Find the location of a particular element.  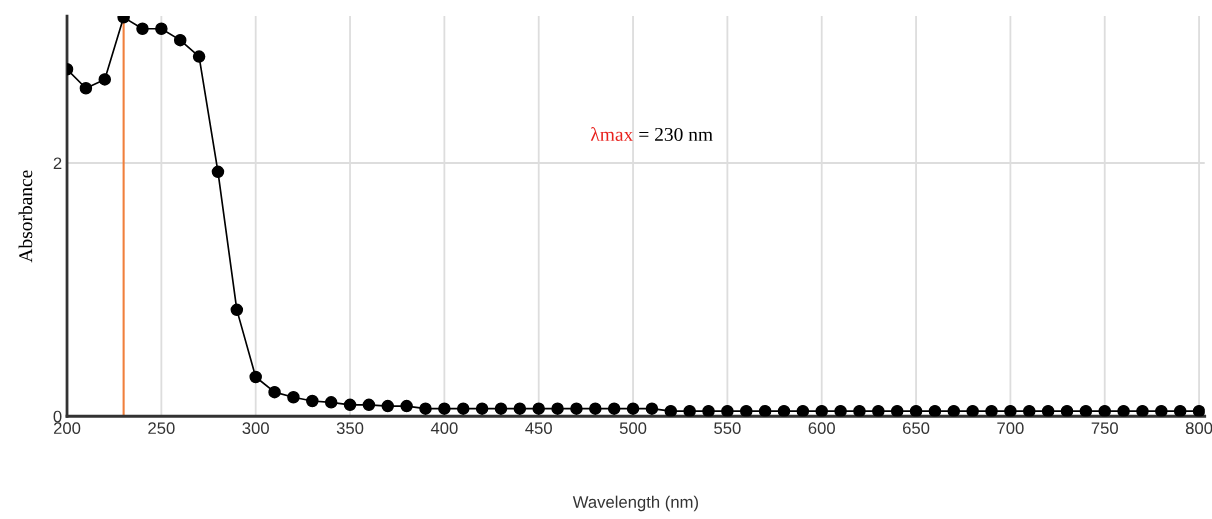

x-tick-label: 450 is located at coordinates (538, 428).